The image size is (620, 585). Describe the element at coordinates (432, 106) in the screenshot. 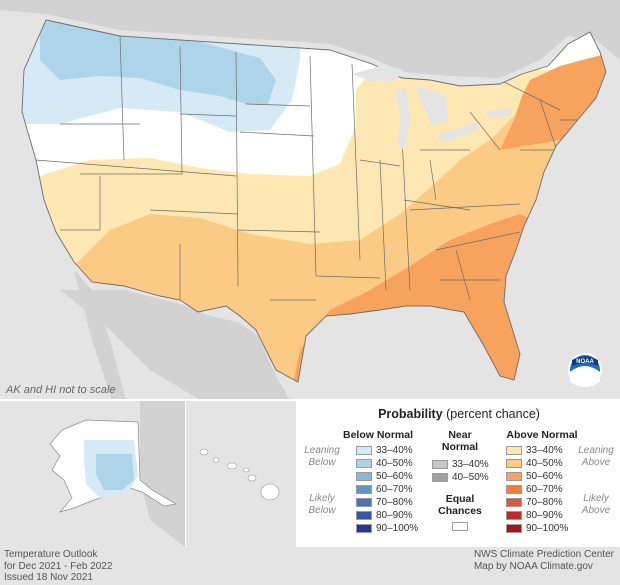

I see `lake-huron` at that location.